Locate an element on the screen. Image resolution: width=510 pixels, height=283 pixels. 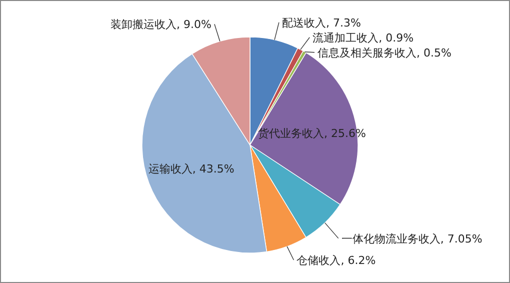
slice-label: 装卸搬运收入, 9.0% is located at coordinates (161, 25).